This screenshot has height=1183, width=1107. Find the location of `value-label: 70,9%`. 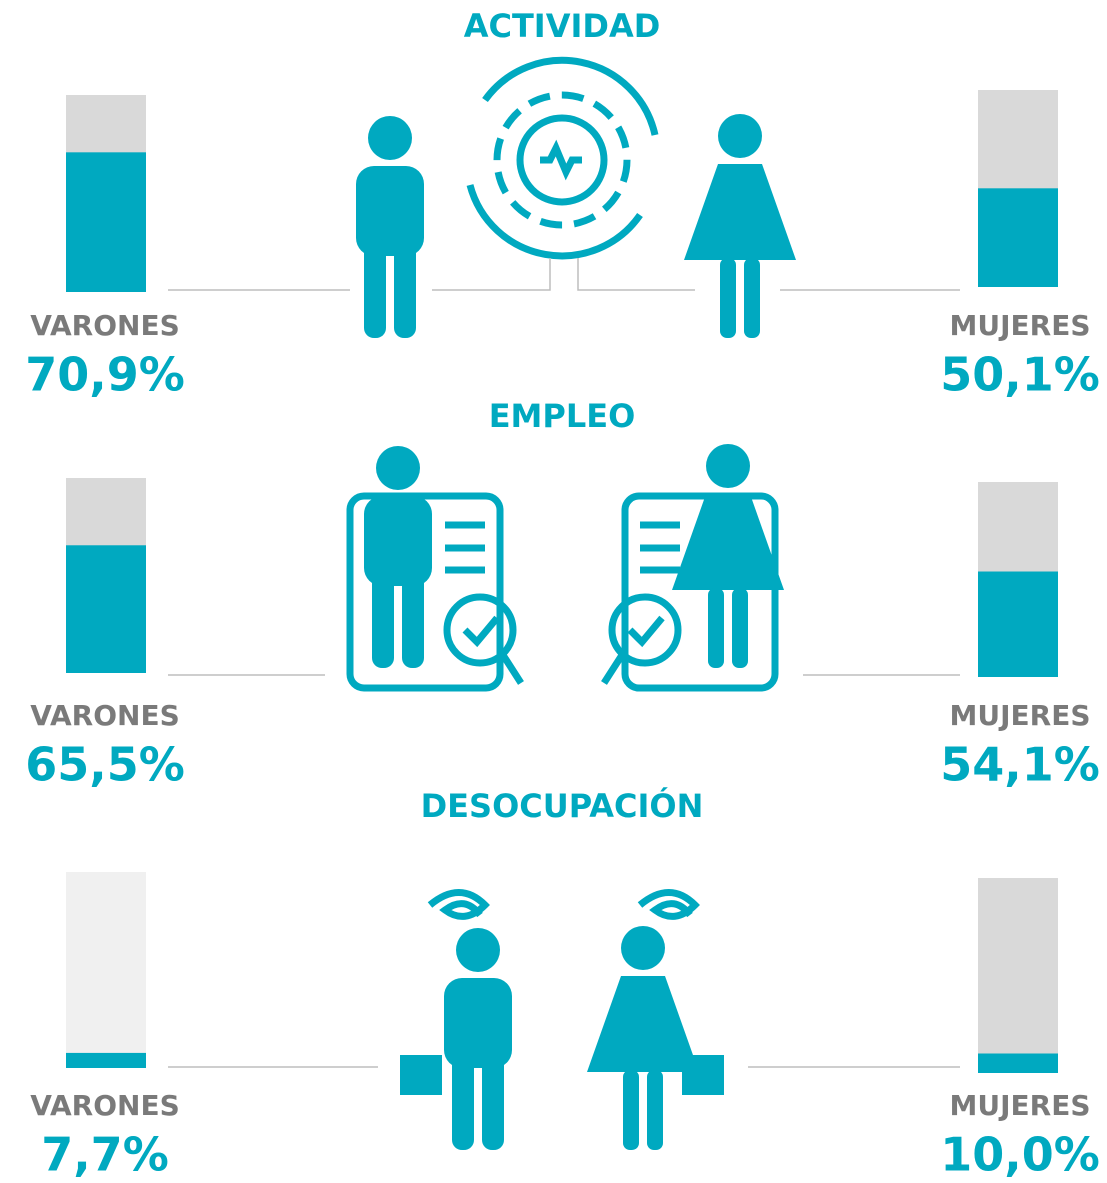

value-label: 70,9% is located at coordinates (105, 375).